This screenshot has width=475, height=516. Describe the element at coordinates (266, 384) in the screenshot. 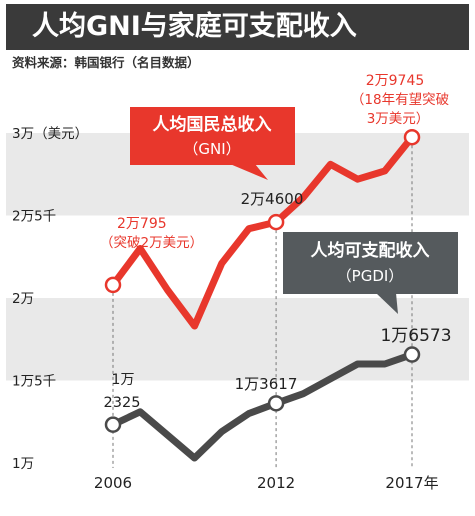

I see `pgdi-mid-value-label: 1万3617` at that location.